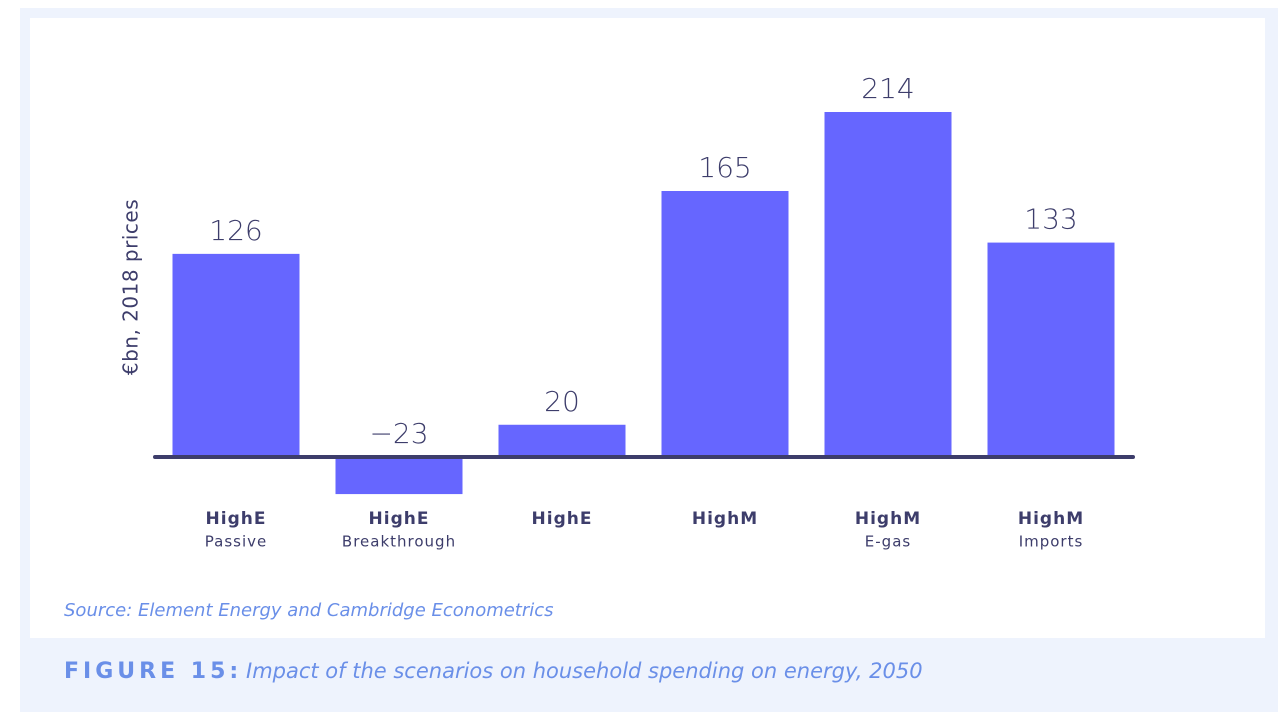 This screenshot has height=716, width=1278. Describe the element at coordinates (888, 542) in the screenshot. I see `category-sublabel: E-gas` at that location.